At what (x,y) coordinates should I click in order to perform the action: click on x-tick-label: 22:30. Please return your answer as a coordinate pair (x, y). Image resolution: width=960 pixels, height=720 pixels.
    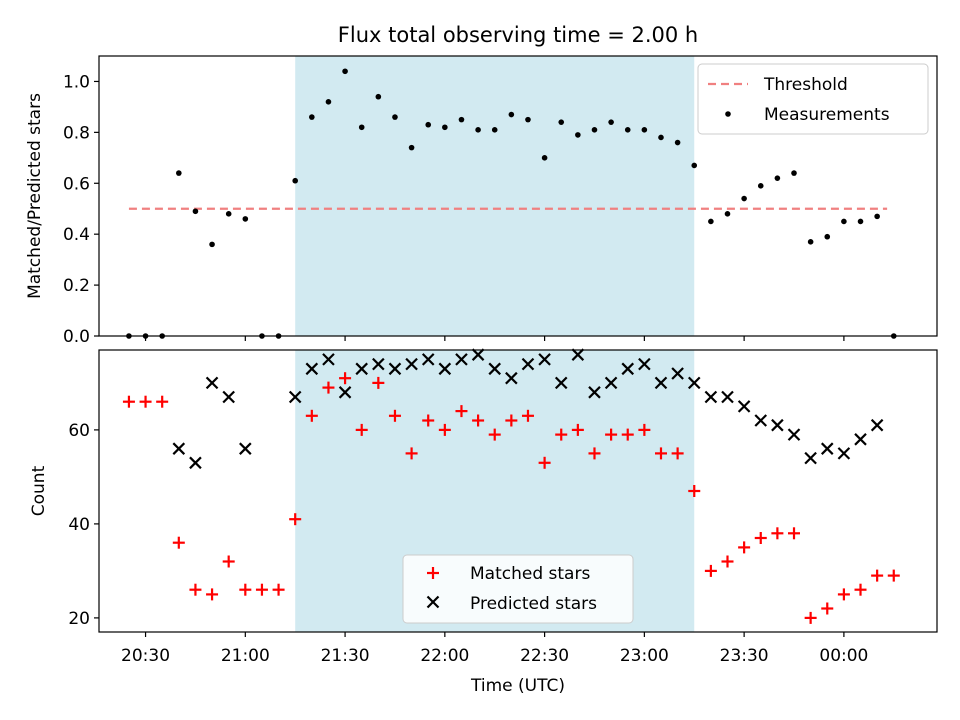
    Looking at the image, I should click on (544, 656).